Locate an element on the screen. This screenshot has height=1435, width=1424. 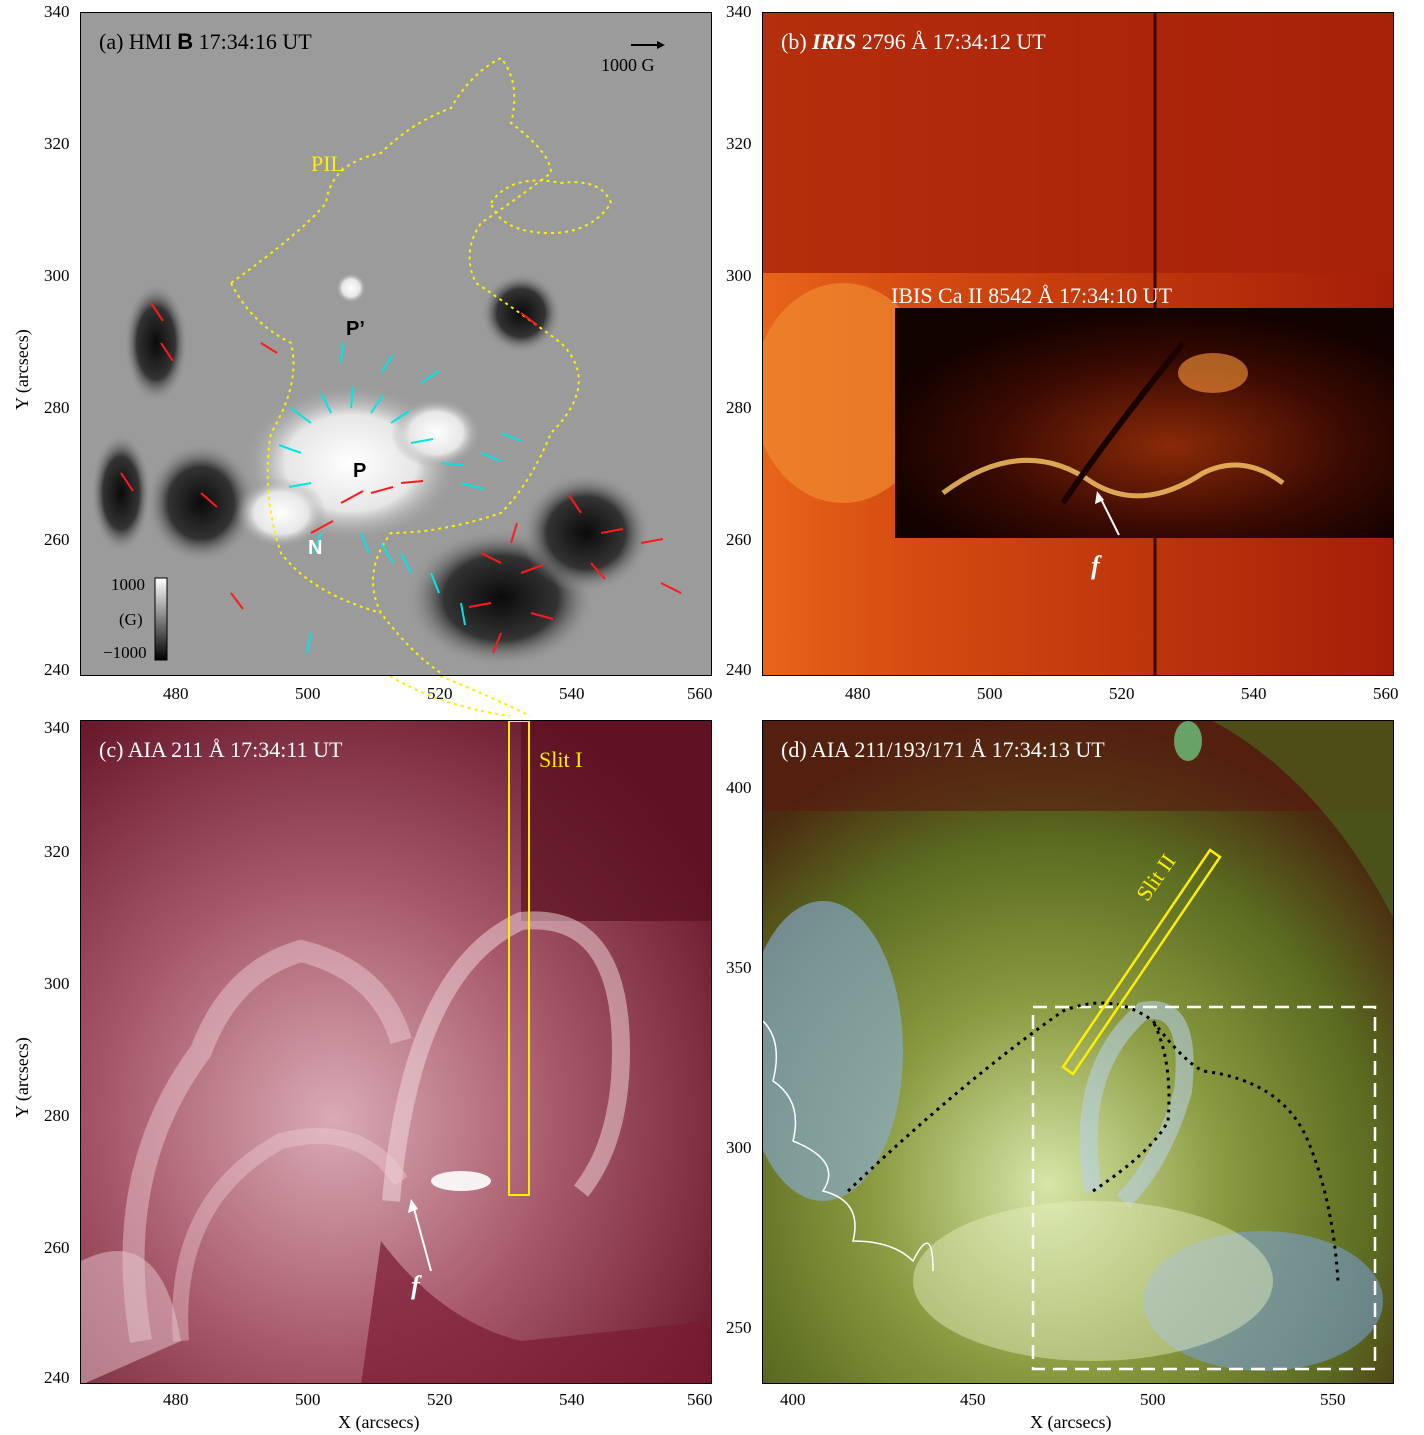
n-label: N is located at coordinates (315, 548).